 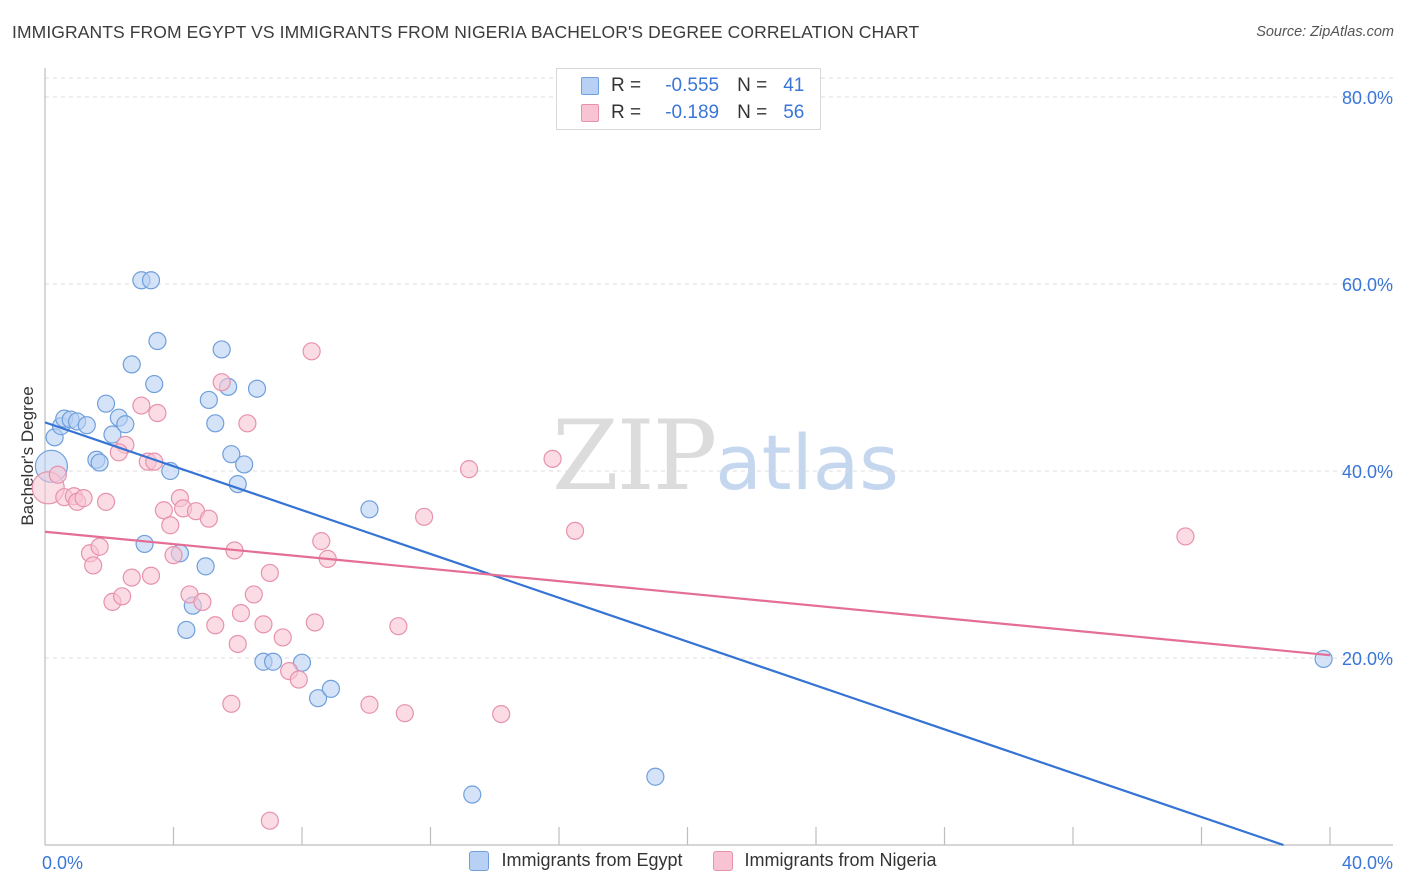 I want to click on egypt-r-label: R =, so click(x=626, y=85).